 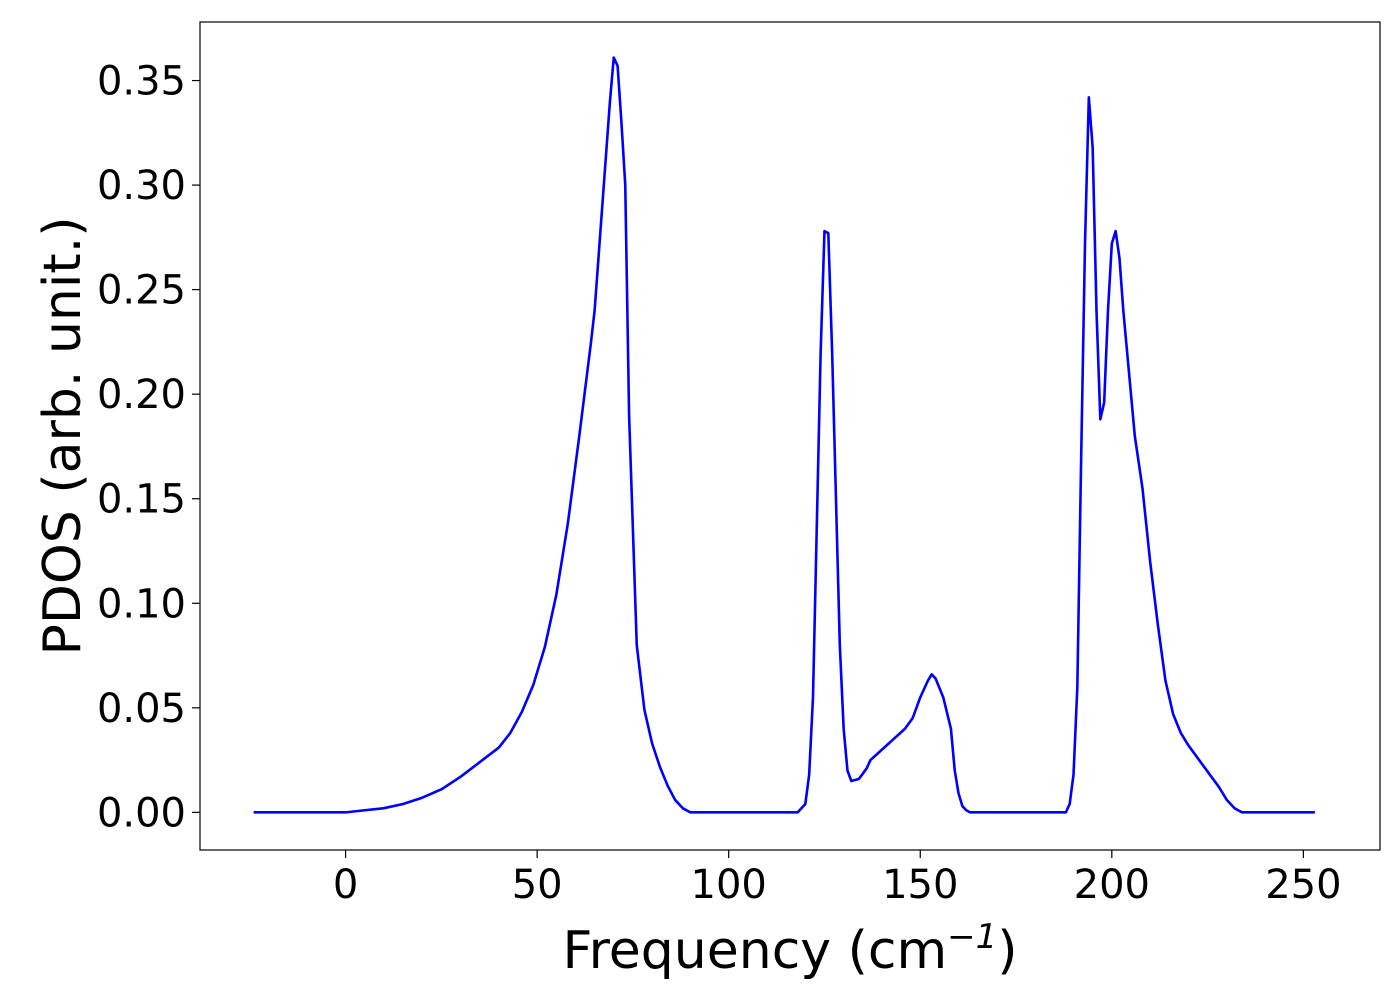 I want to click on x-tick-label: 100, so click(x=729, y=885).